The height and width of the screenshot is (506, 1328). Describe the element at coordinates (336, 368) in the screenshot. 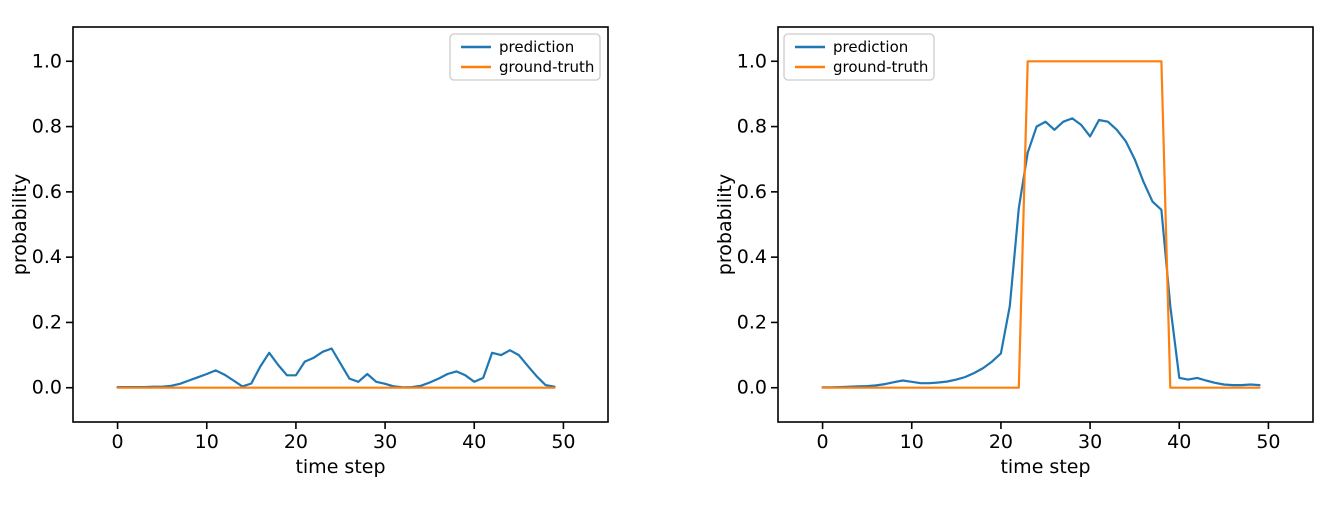

I see `series-line-prediction` at that location.